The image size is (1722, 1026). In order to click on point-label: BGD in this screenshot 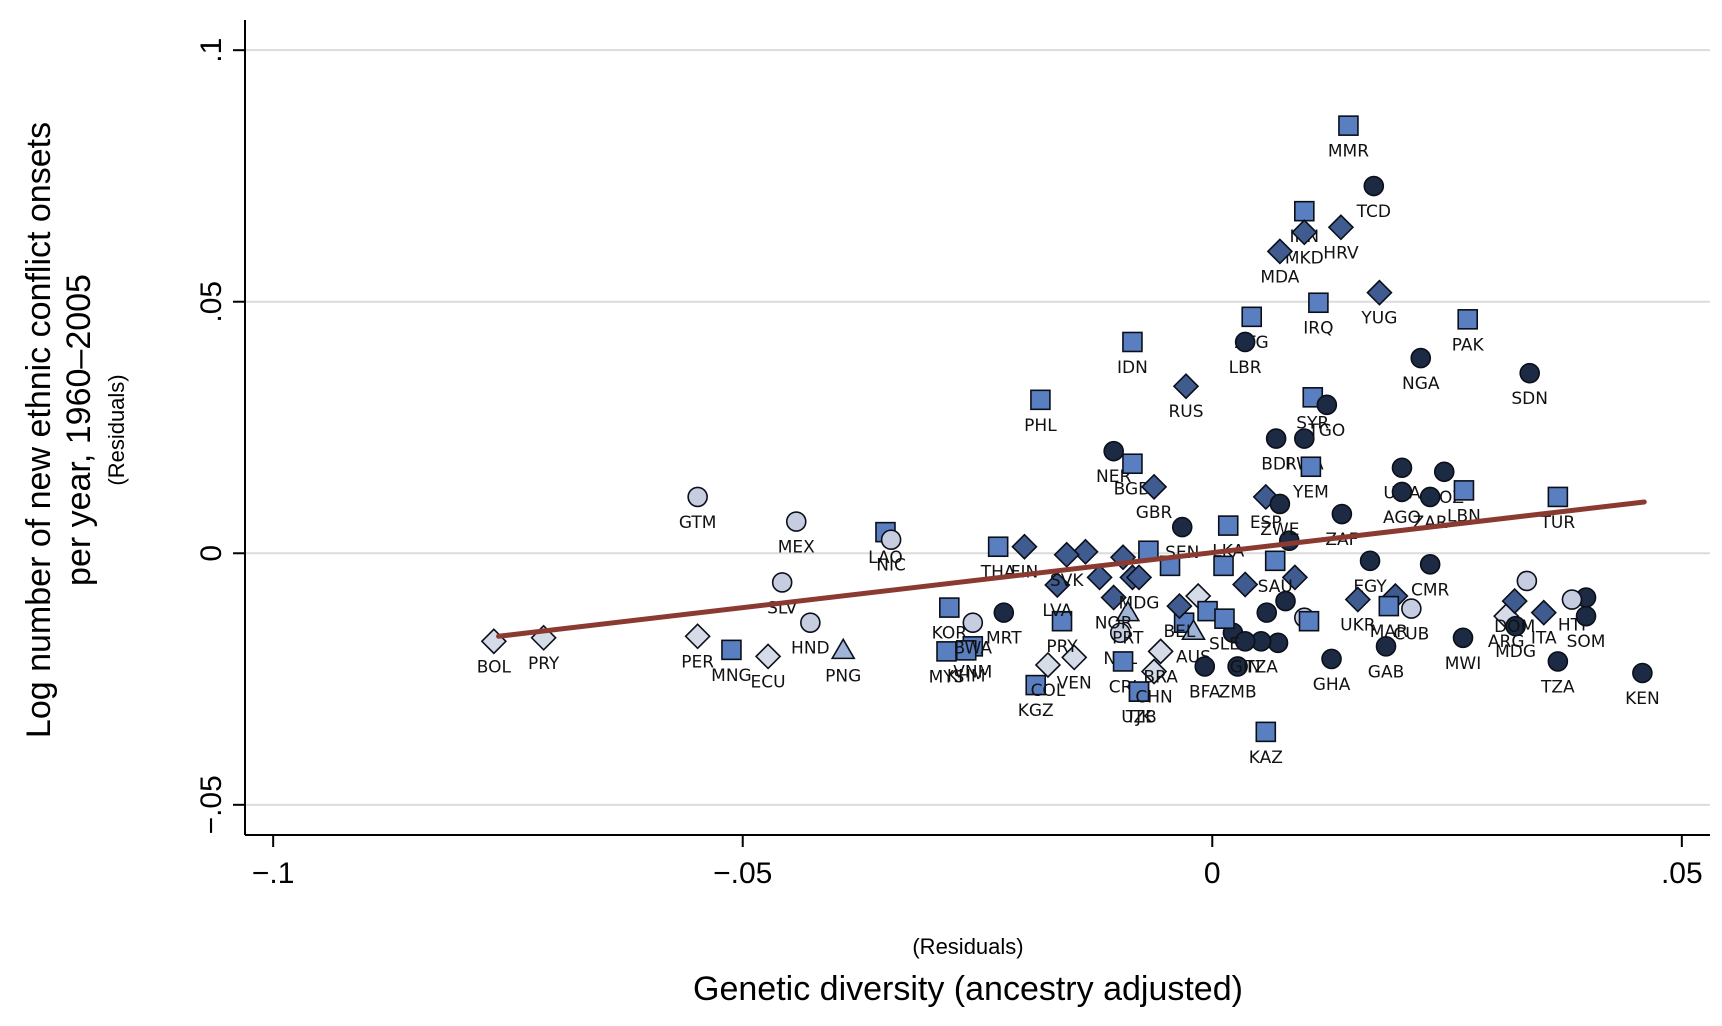, I will do `click(1133, 490)`.